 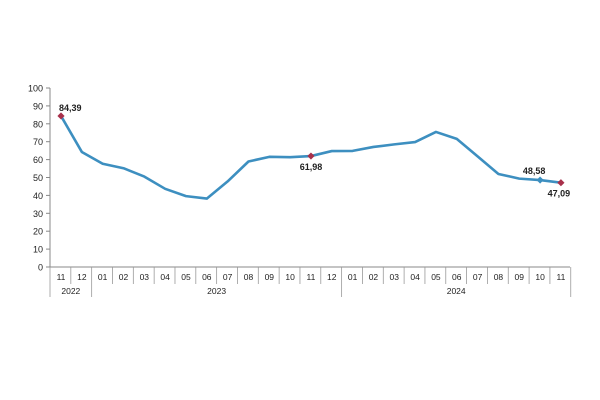 I want to click on y-tick-label: 70, so click(x=38, y=142).